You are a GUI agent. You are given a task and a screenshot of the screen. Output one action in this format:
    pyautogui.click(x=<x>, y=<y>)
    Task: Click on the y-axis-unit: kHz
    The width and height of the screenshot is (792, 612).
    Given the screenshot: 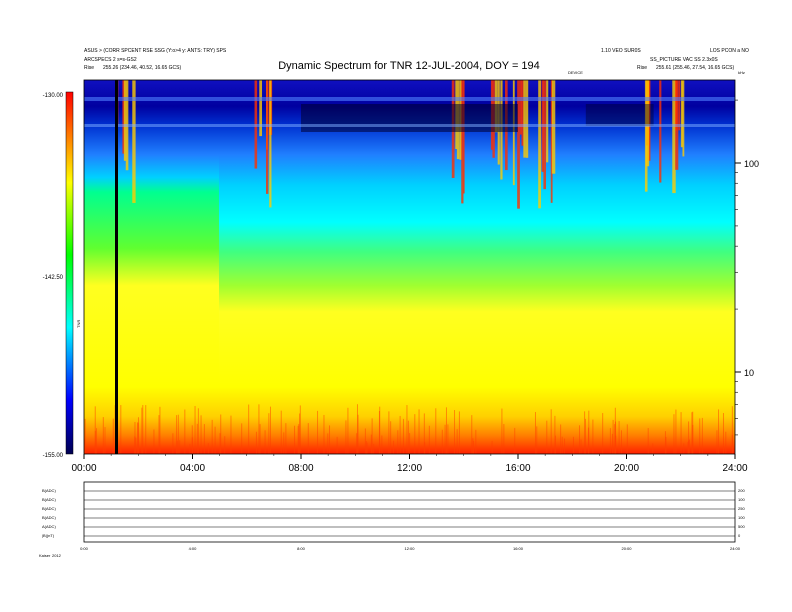 What is the action you would take?
    pyautogui.click(x=741, y=72)
    